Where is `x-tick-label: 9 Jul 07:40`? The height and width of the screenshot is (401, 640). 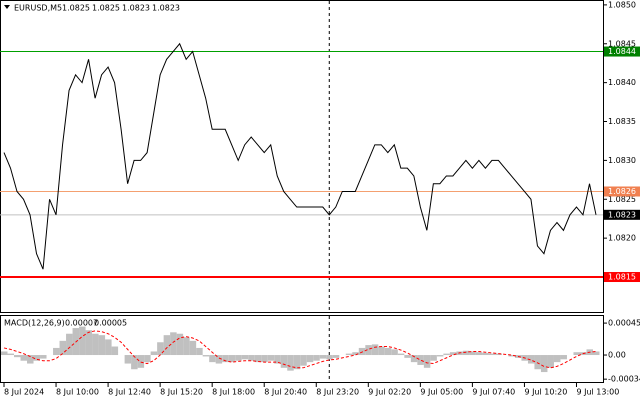
x-tick-label: 9 Jul 07:40 is located at coordinates (493, 392).